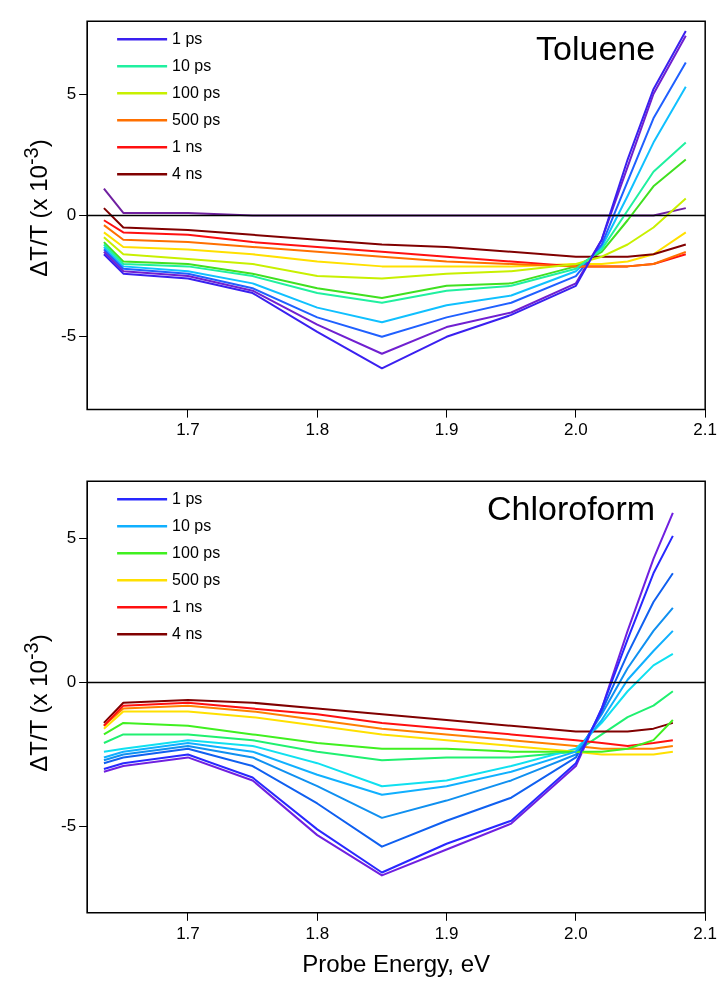  What do you see at coordinates (571, 507) in the screenshot?
I see `chart-title: Chloroform` at bounding box center [571, 507].